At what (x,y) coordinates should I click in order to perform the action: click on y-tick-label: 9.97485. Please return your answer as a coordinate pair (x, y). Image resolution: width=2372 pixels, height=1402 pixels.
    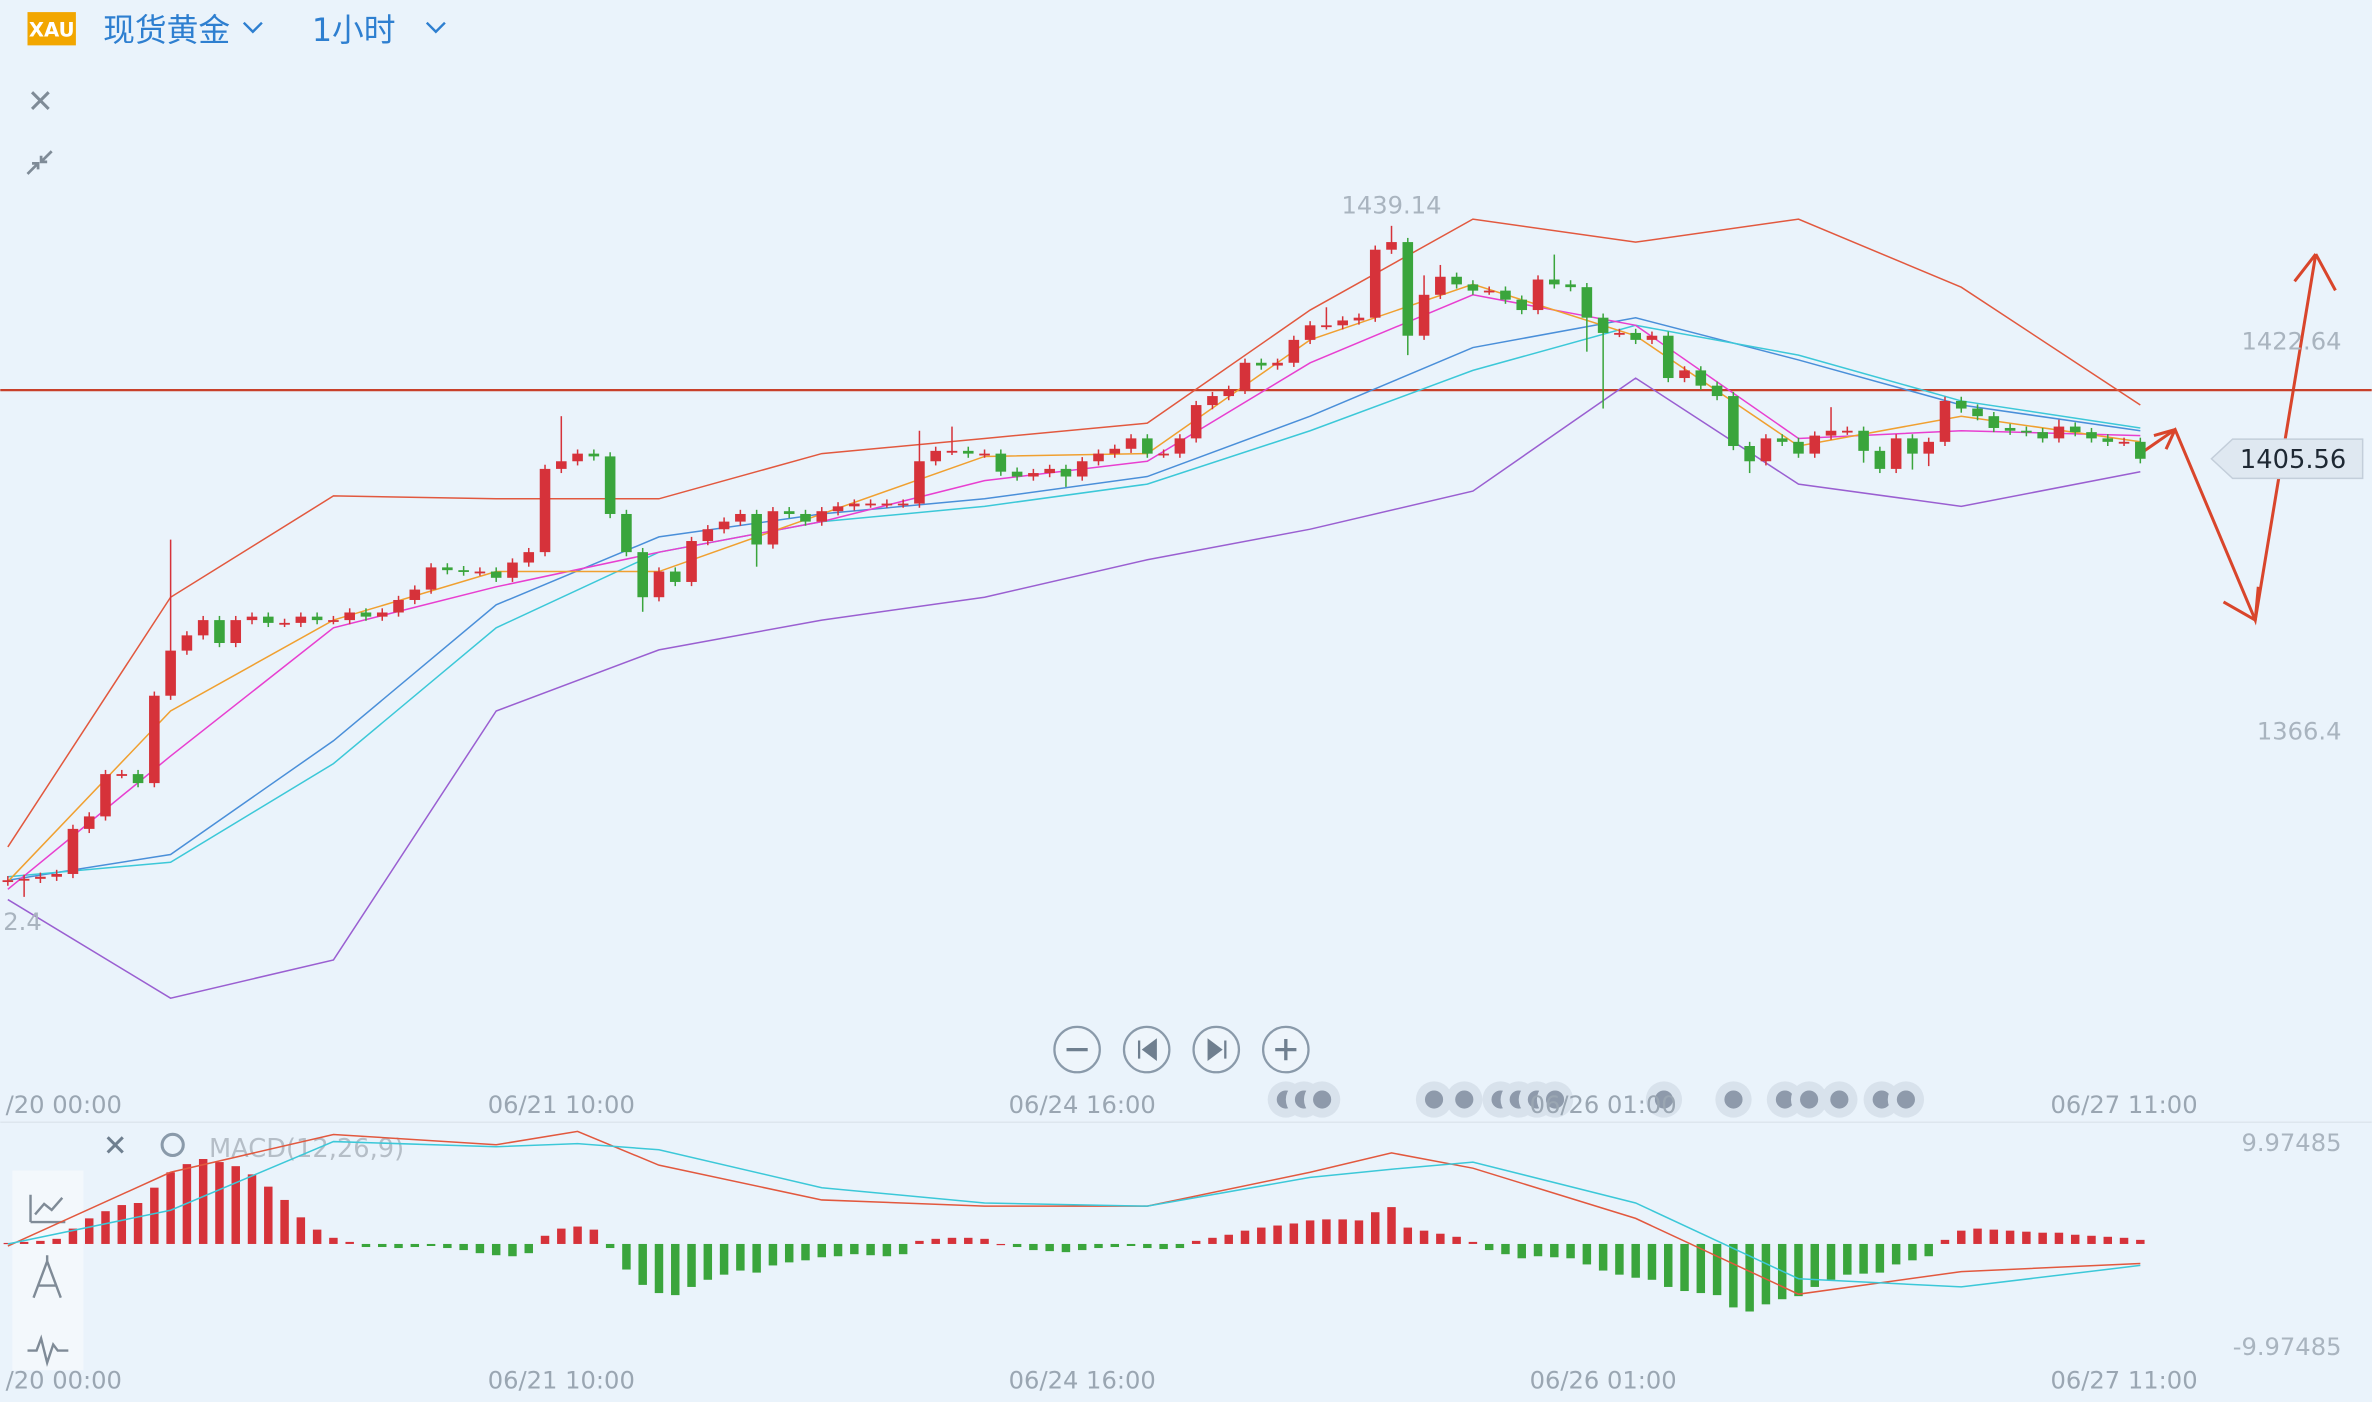
    Looking at the image, I should click on (2291, 1143).